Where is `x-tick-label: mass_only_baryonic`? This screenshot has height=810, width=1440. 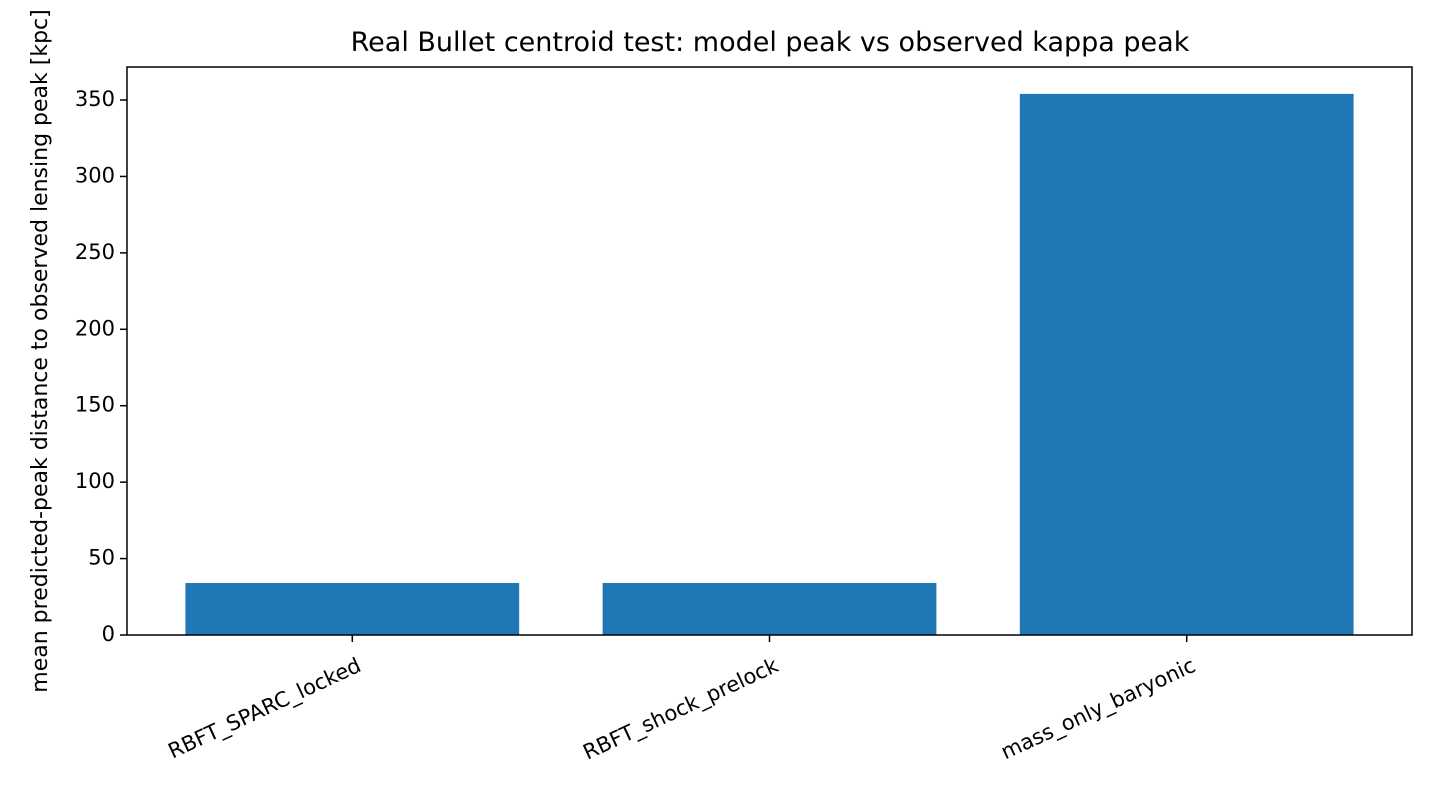
x-tick-label: mass_only_baryonic is located at coordinates (1098, 709).